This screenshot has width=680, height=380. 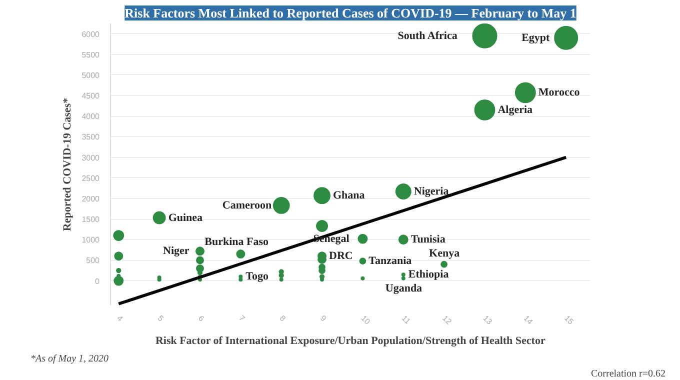 I want to click on annotation: Burkina Faso, so click(x=237, y=242).